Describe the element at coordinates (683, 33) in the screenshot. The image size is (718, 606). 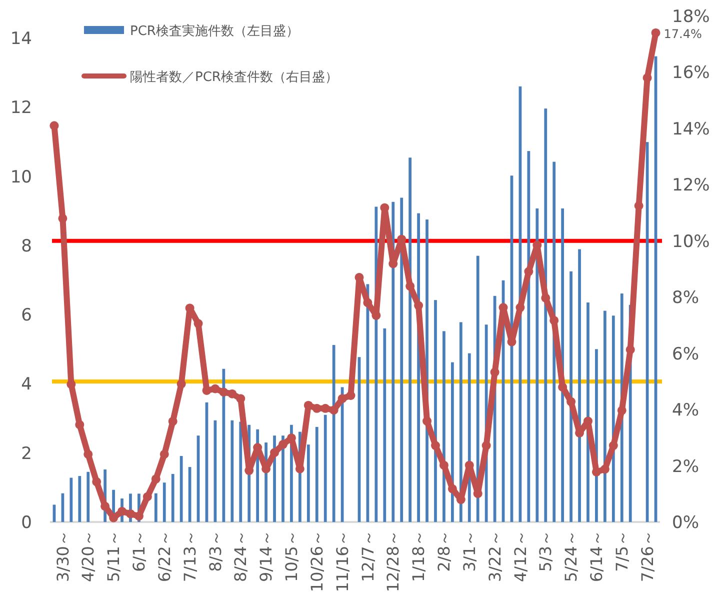
I see `data-label: 17.4%` at that location.